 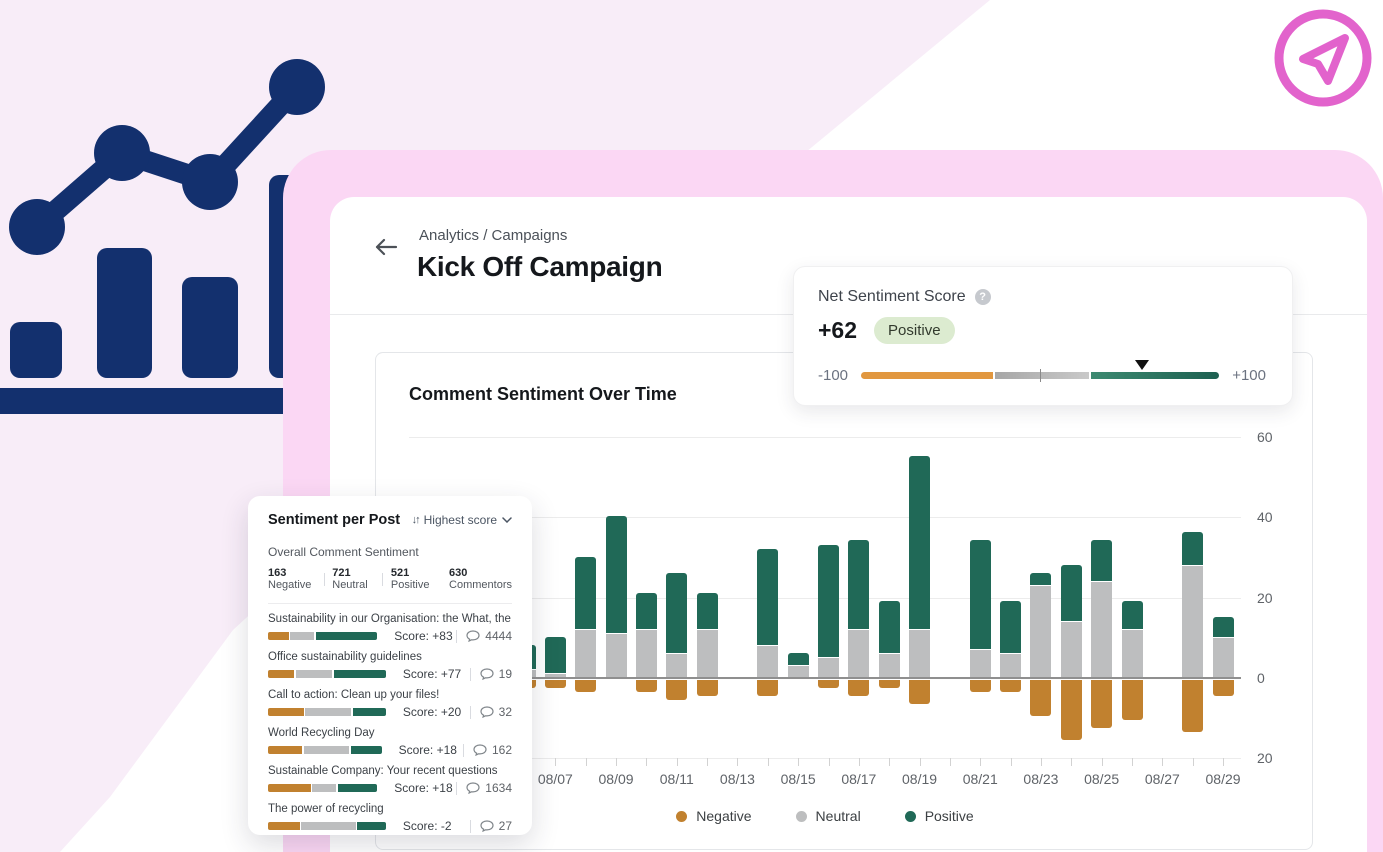 I want to click on breadcrumb: Analytics / Campaigns, so click(x=493, y=235).